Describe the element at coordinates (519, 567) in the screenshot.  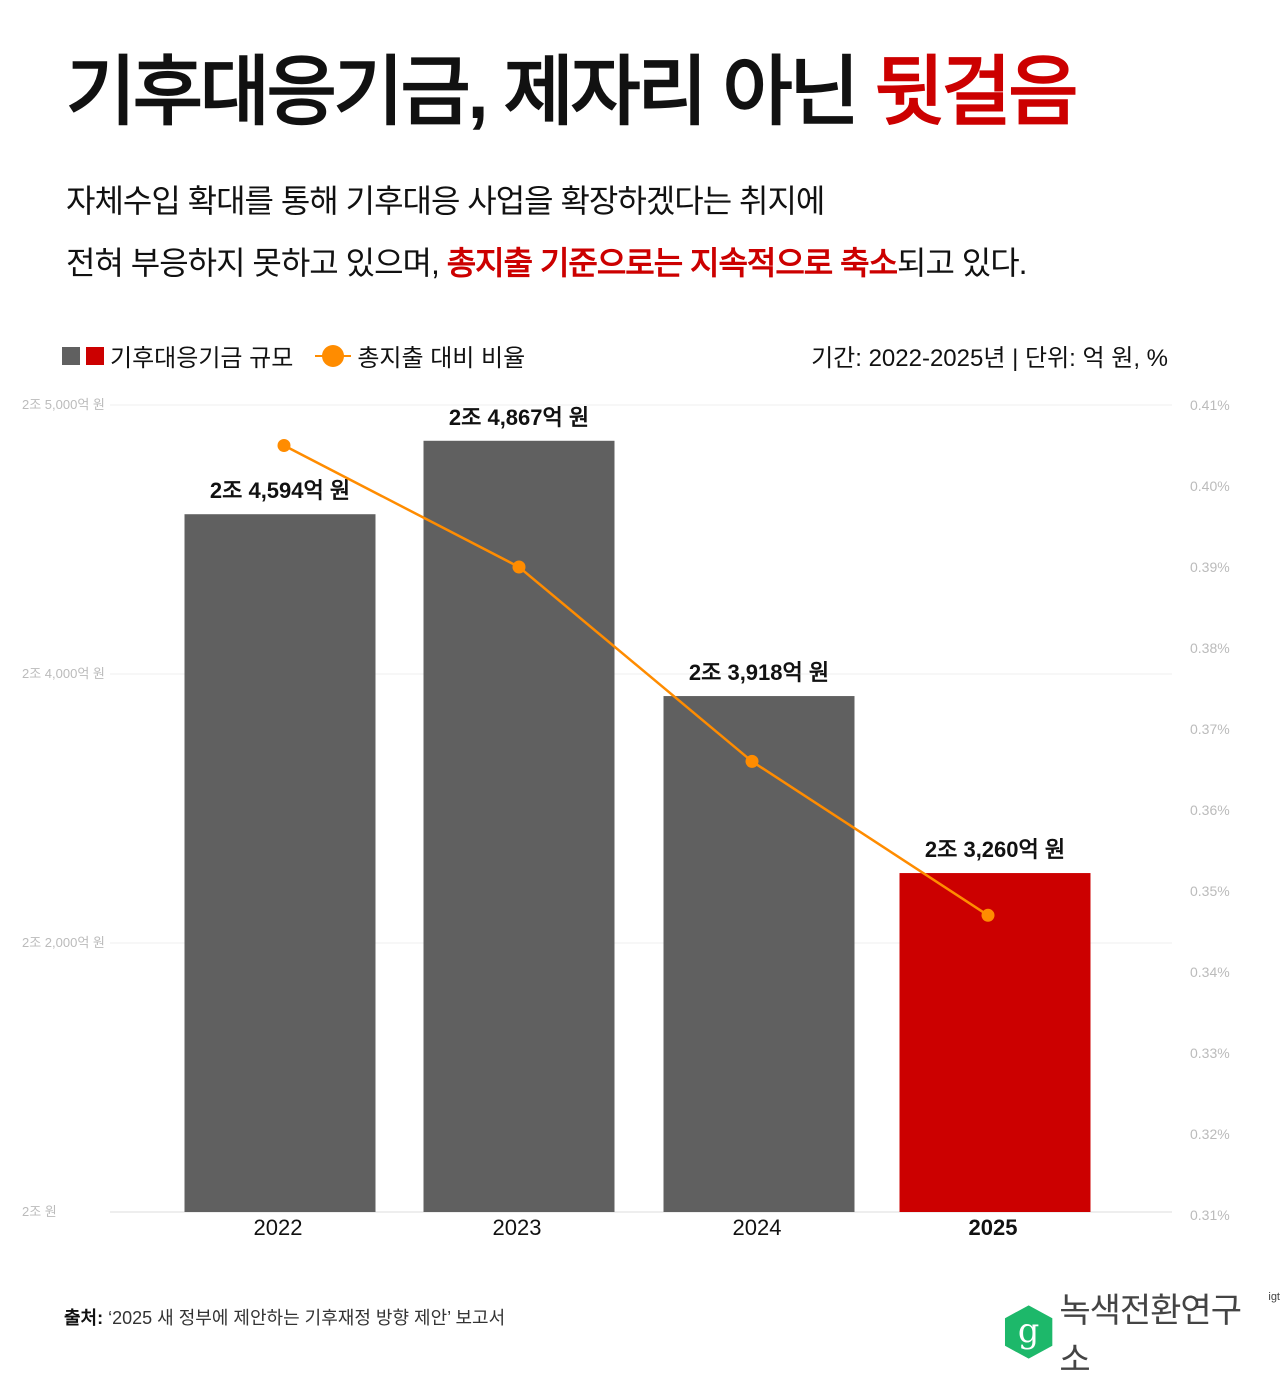
I see `ratio-point-2023` at that location.